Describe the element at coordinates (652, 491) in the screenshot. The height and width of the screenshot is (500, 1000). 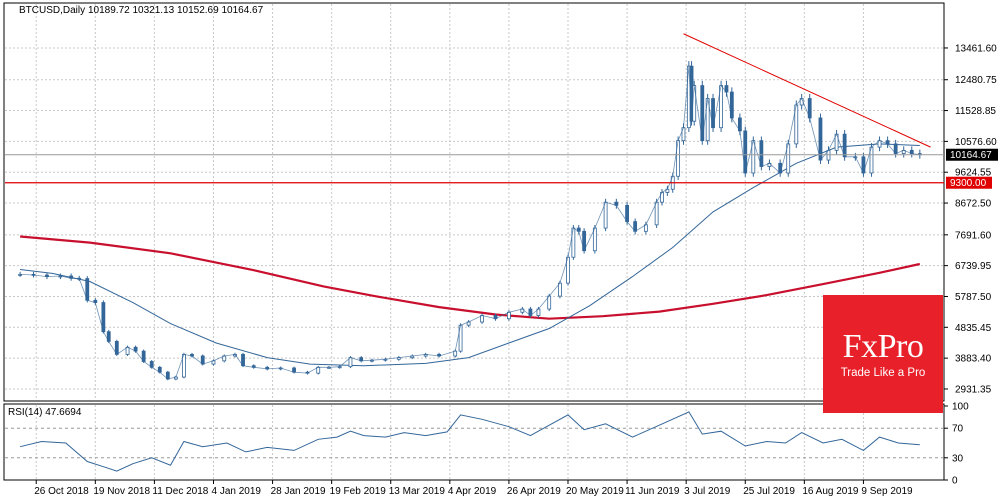
I see `x-tick-label: 11 Jun 2019` at that location.